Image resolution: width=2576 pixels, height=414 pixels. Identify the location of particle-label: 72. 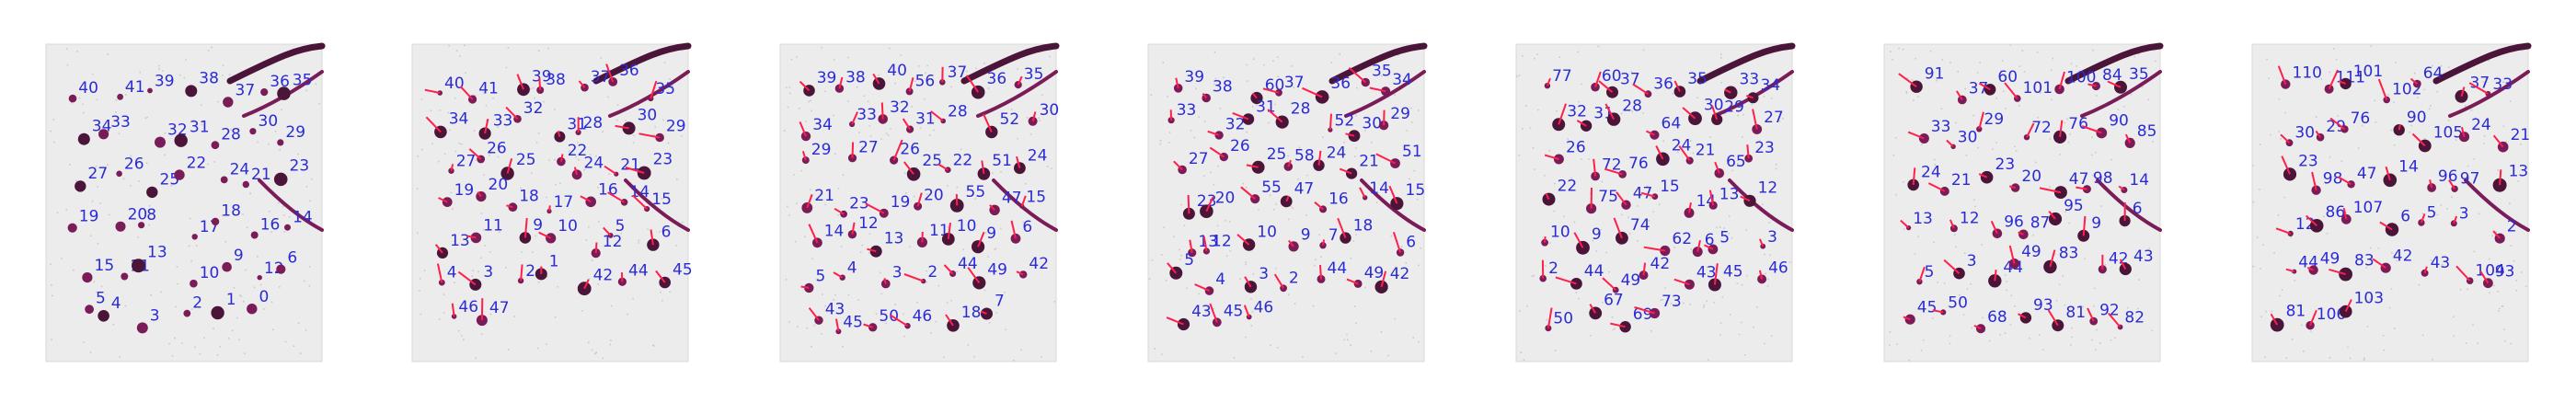
(2041, 128).